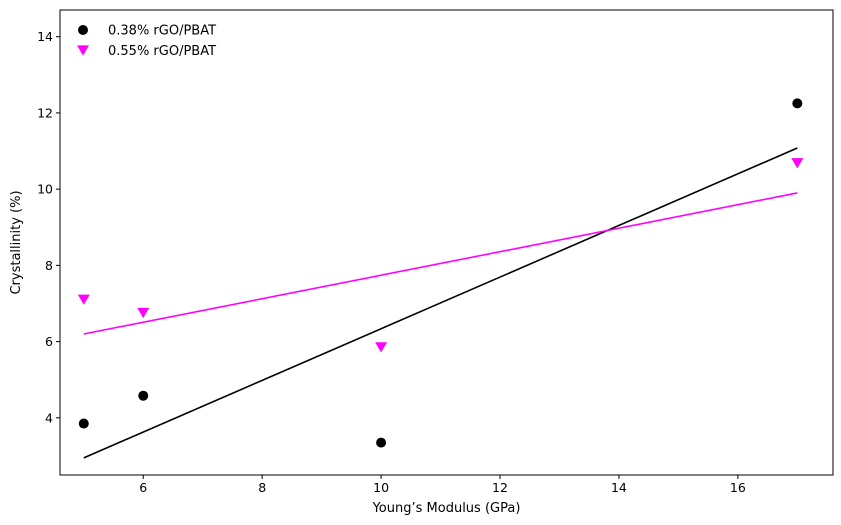 Image resolution: width=841 pixels, height=525 pixels. I want to click on x-tick-label: 10, so click(381, 487).